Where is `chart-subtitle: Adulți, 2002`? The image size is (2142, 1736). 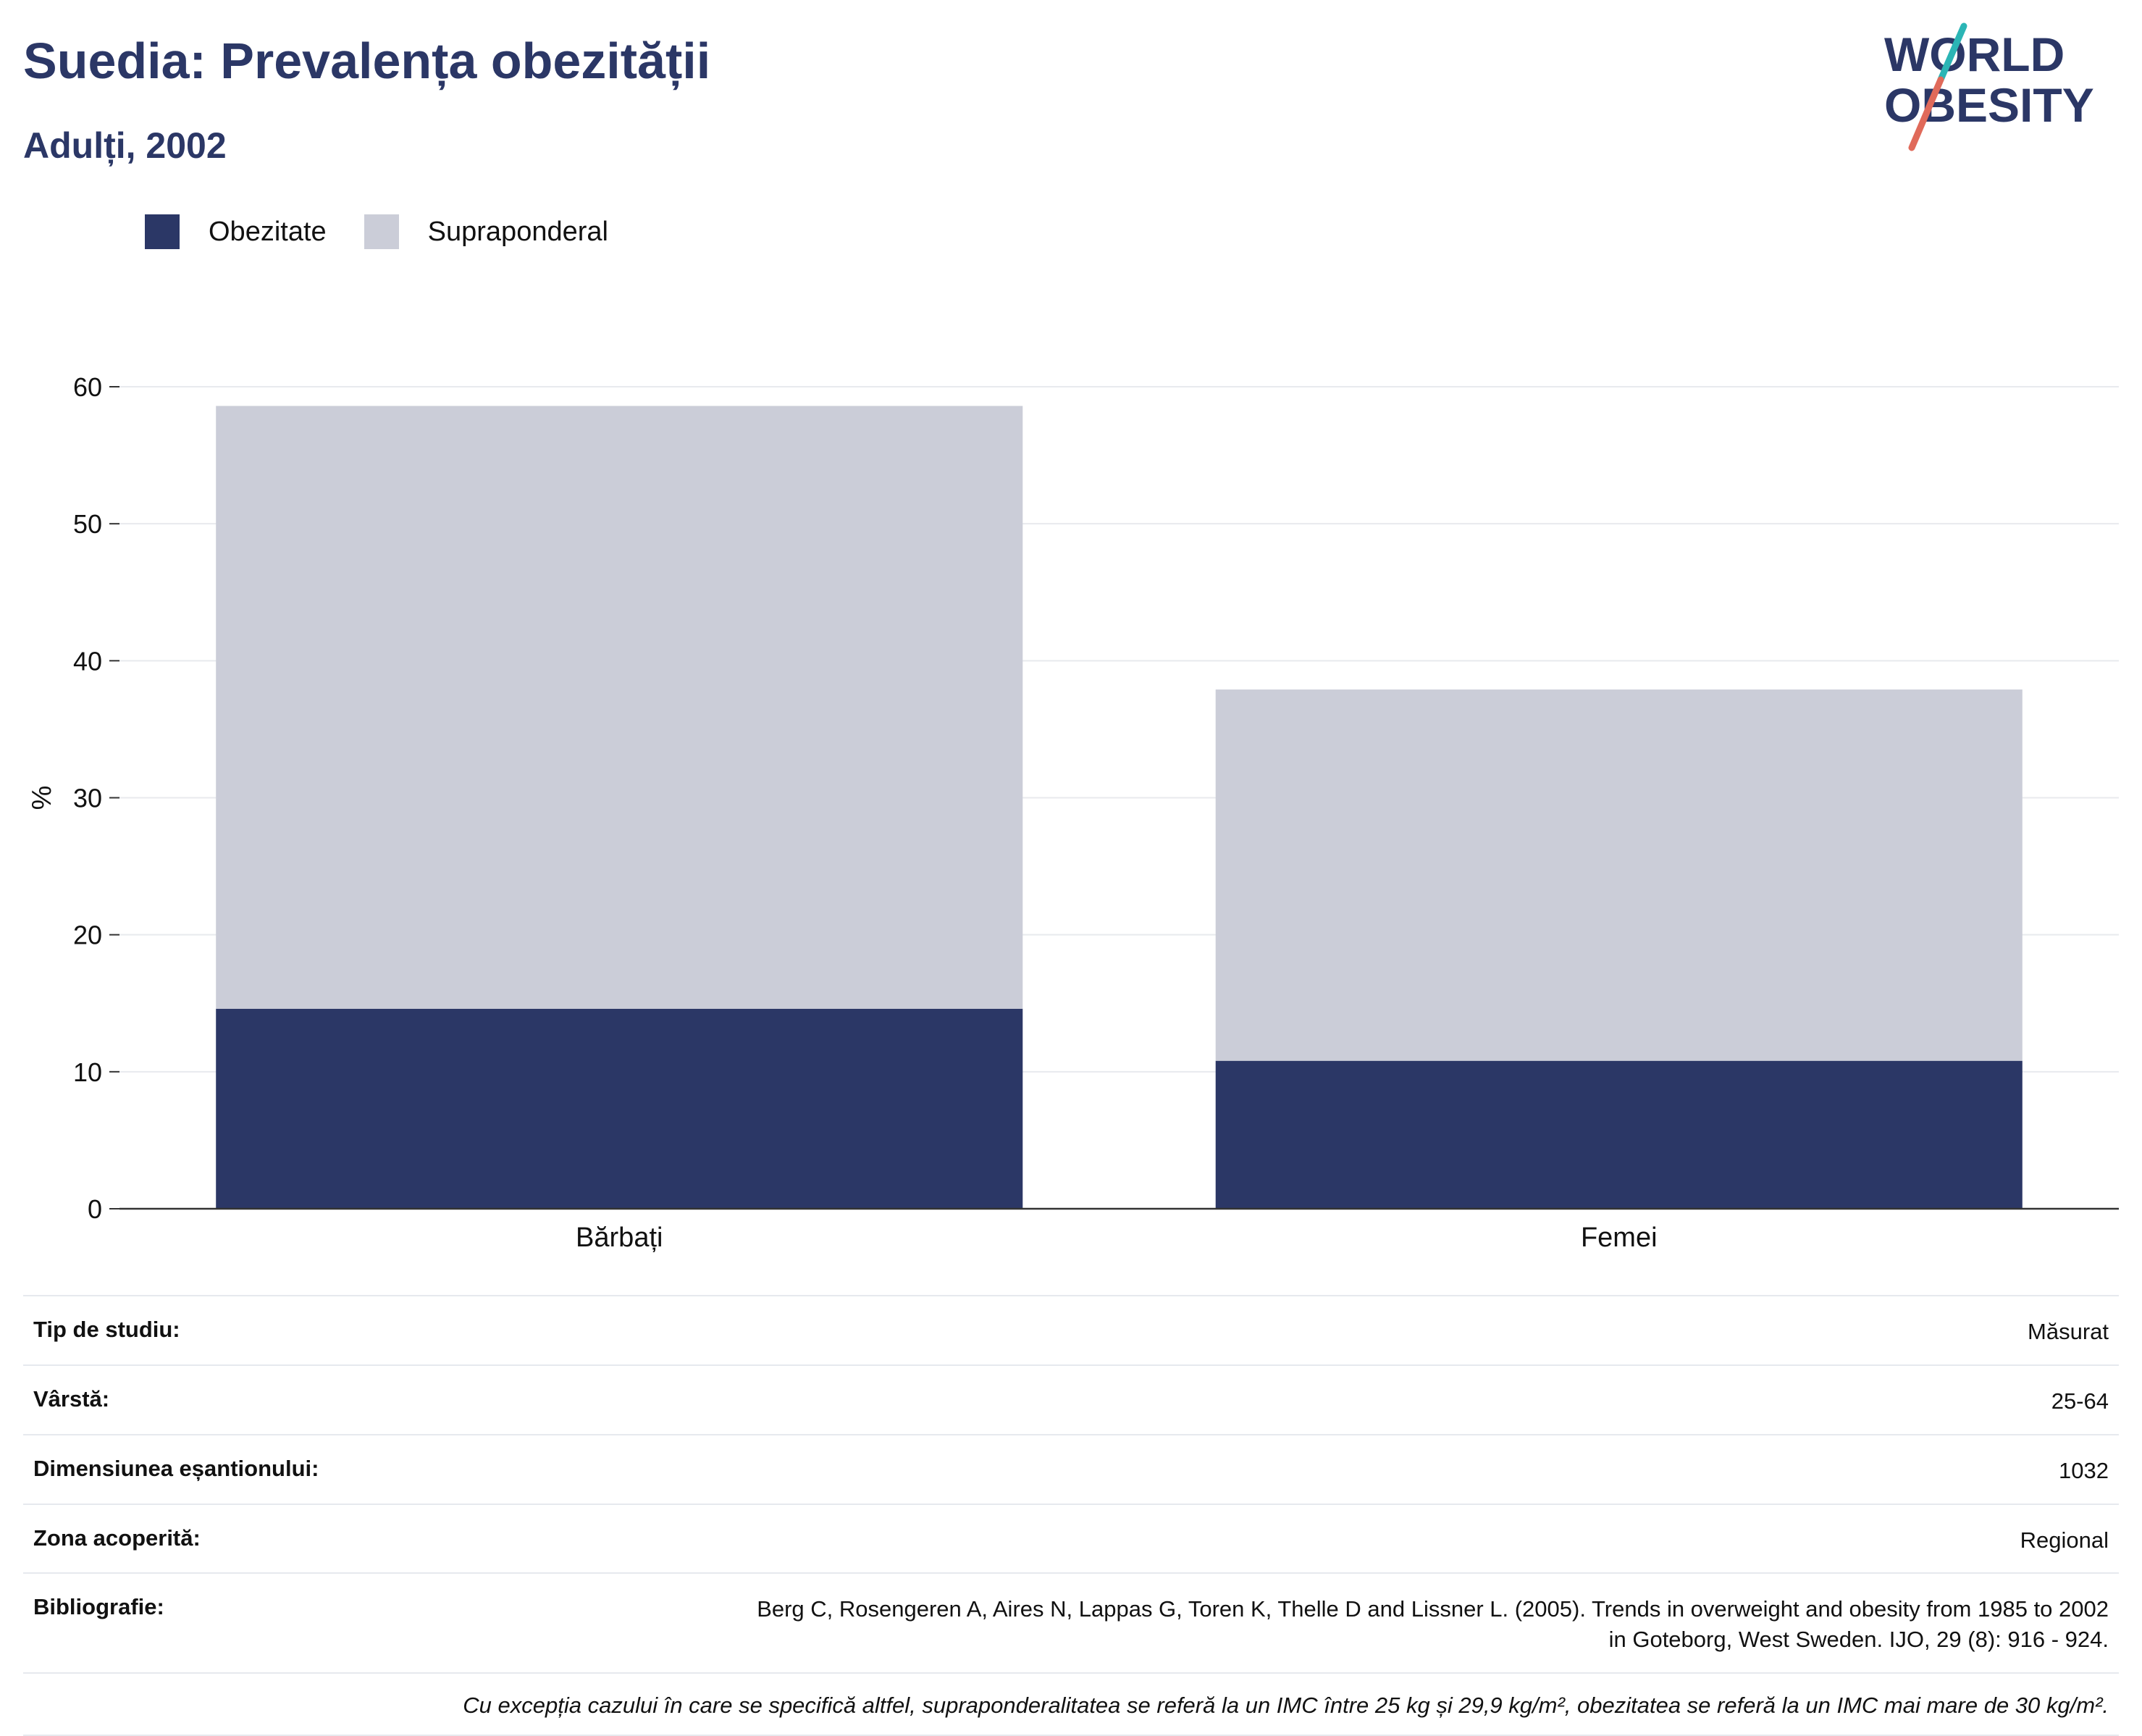 chart-subtitle: Adulți, 2002 is located at coordinates (125, 145).